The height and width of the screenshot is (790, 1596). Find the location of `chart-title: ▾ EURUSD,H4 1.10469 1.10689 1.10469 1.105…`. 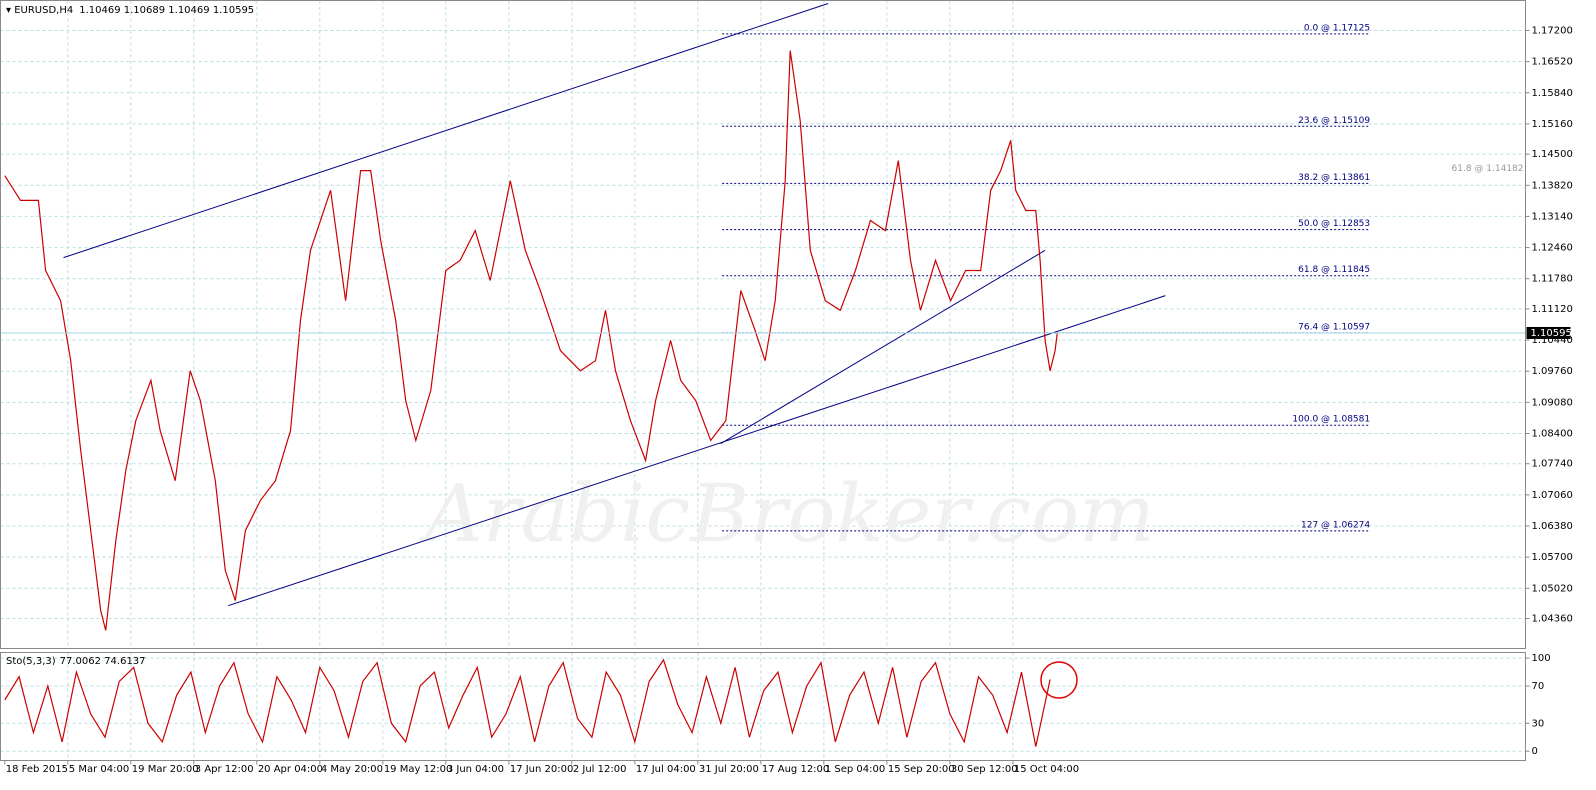

chart-title: ▾ EURUSD,H4 1.10469 1.10689 1.10469 1.105… is located at coordinates (130, 10).